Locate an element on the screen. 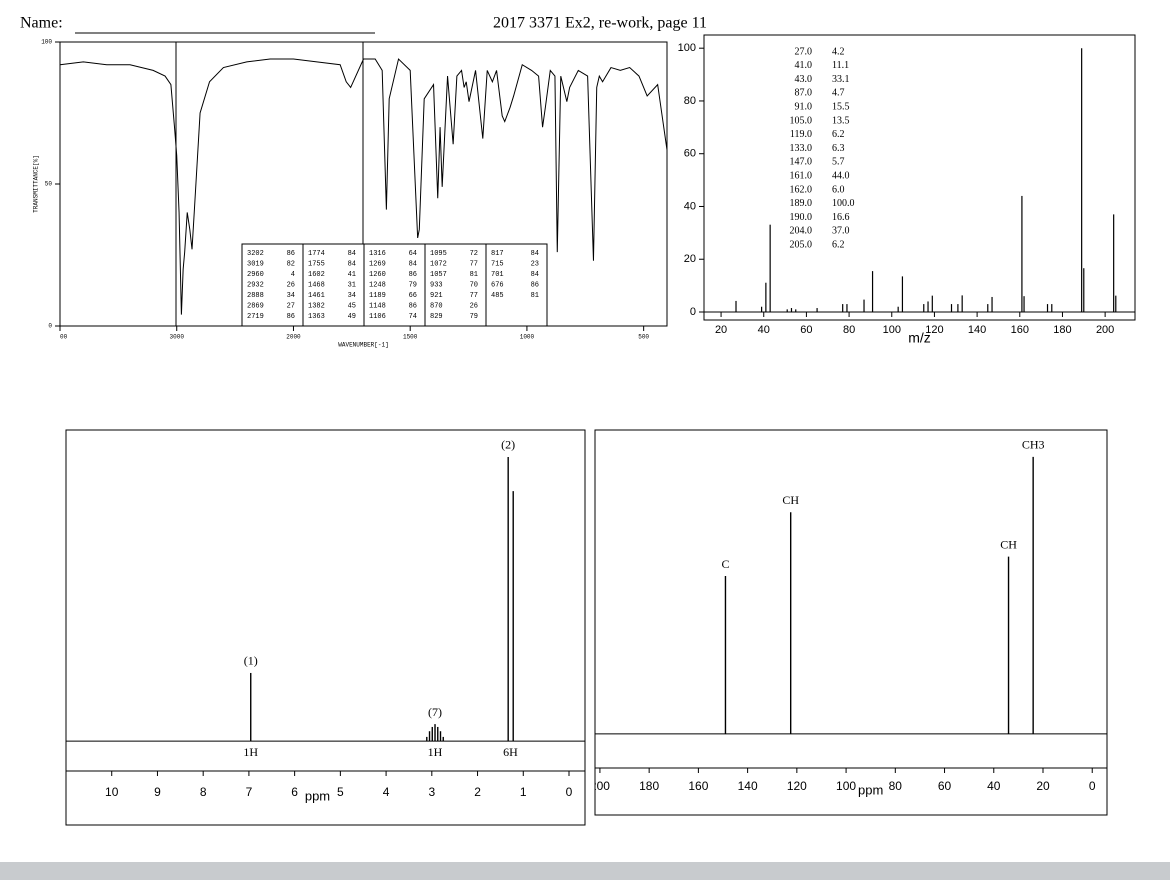 This screenshot has width=1170, height=880. table-transmittance: 72 is located at coordinates (474, 254).